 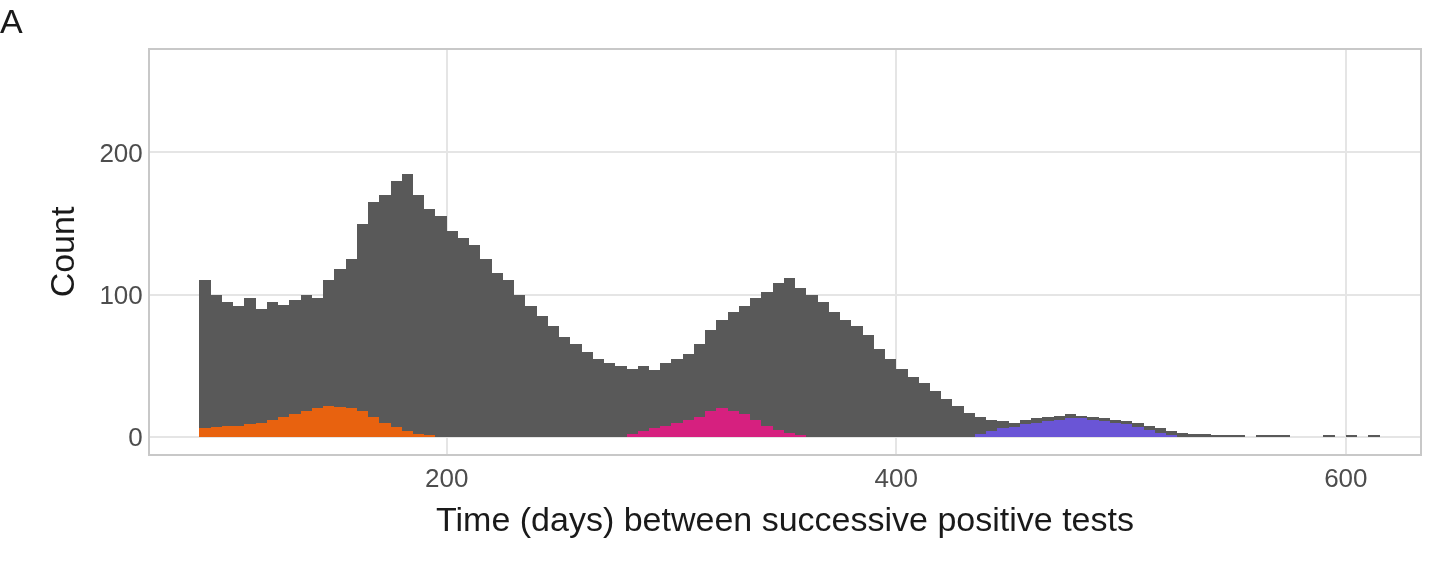 What do you see at coordinates (11, 21) in the screenshot?
I see `text: A` at bounding box center [11, 21].